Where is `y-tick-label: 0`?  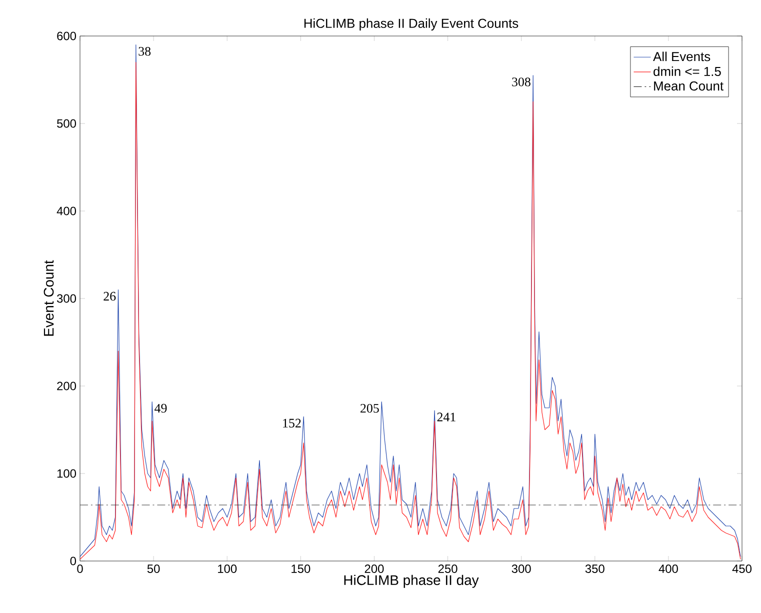
y-tick-label: 0 is located at coordinates (73, 561).